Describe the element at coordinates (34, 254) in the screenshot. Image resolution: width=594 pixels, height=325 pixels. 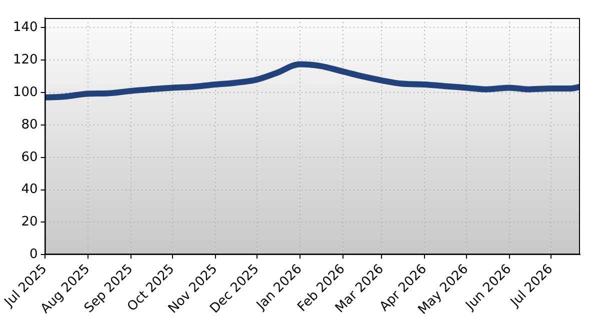
I see `y-tick-label: 0` at that location.